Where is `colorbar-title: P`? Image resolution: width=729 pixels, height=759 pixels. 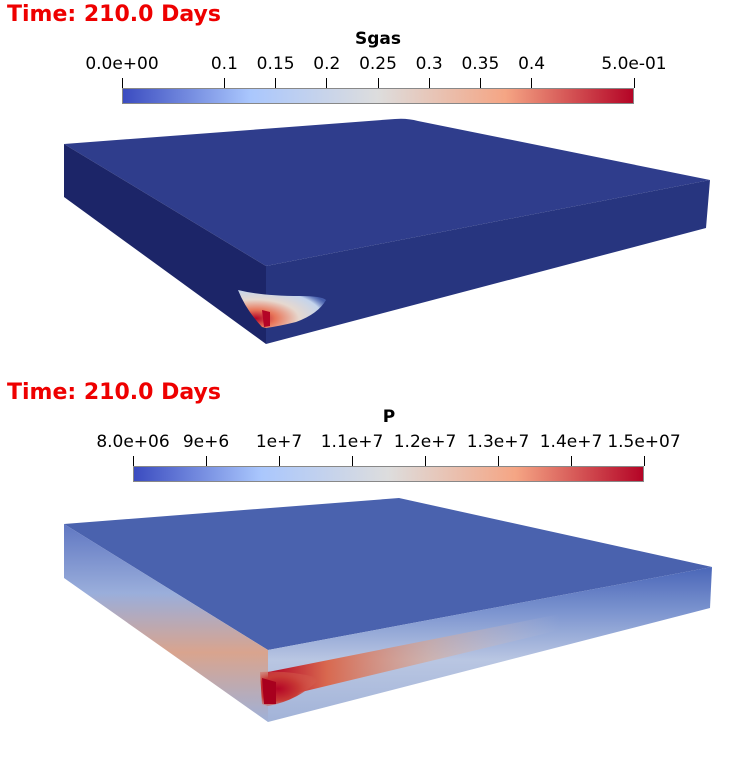
colorbar-title: P is located at coordinates (389, 417).